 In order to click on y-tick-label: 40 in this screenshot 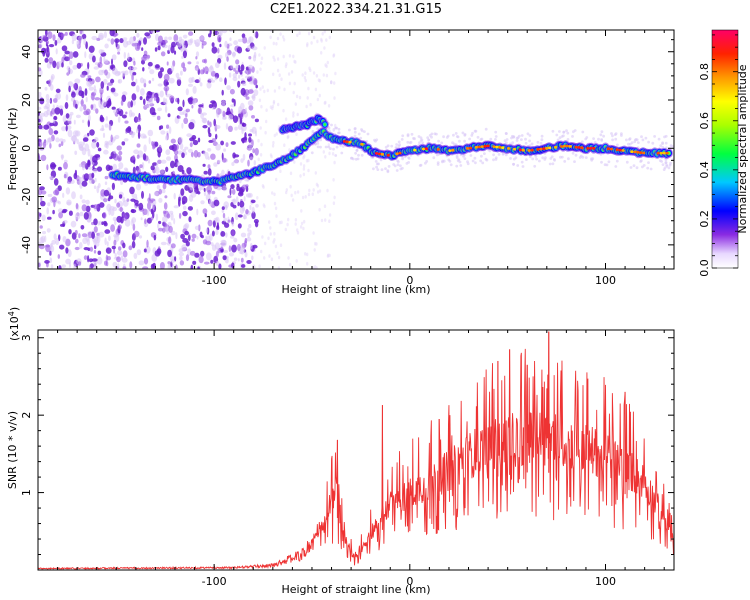, I will do `click(26, 52)`.